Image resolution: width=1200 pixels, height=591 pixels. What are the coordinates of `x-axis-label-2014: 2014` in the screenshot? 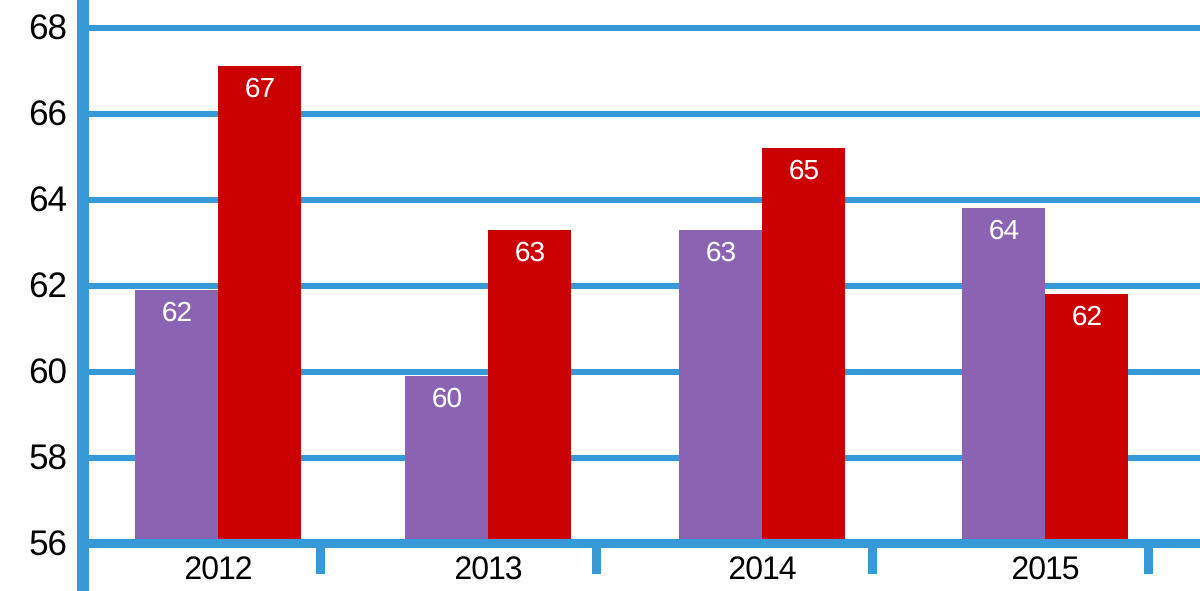 It's located at (762, 568).